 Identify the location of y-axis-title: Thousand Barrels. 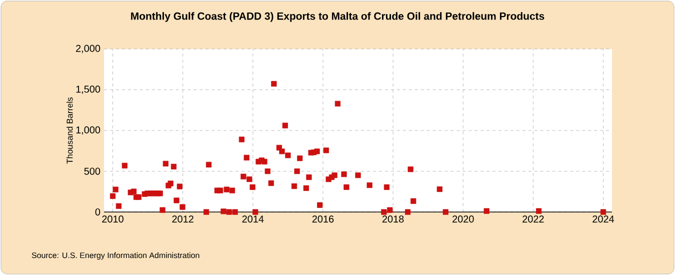
(69, 130).